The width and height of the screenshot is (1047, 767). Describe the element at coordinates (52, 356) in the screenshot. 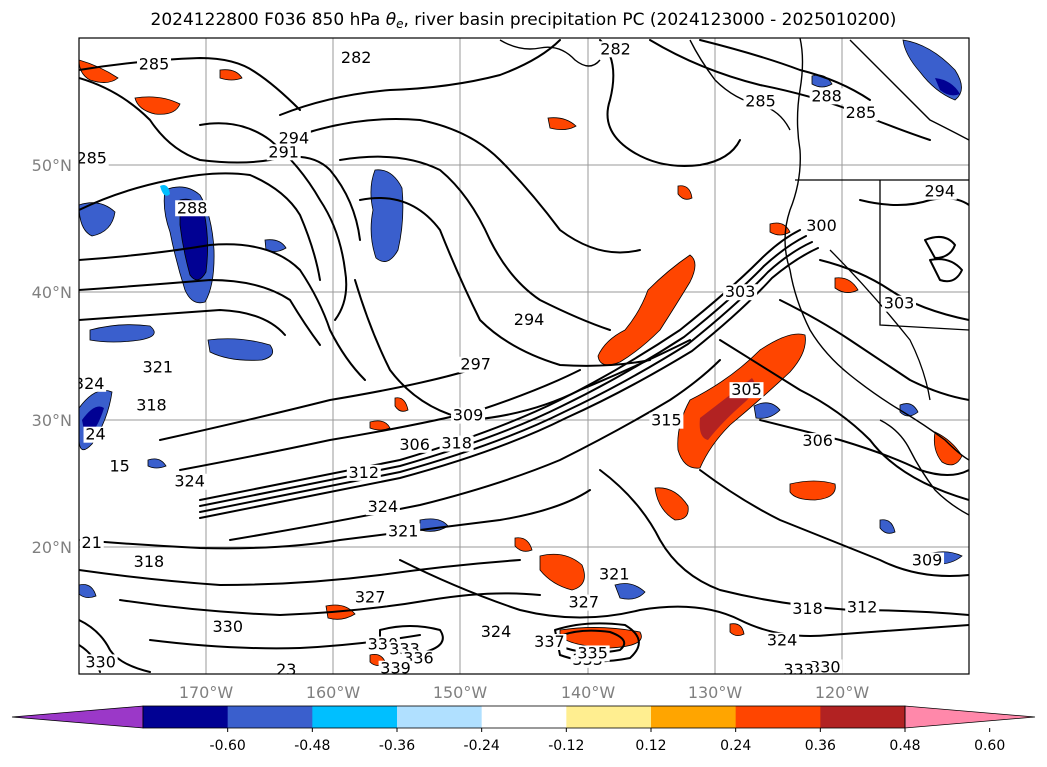

I see `latitude-labels: 50°N 40°N 30°N 20°N` at that location.